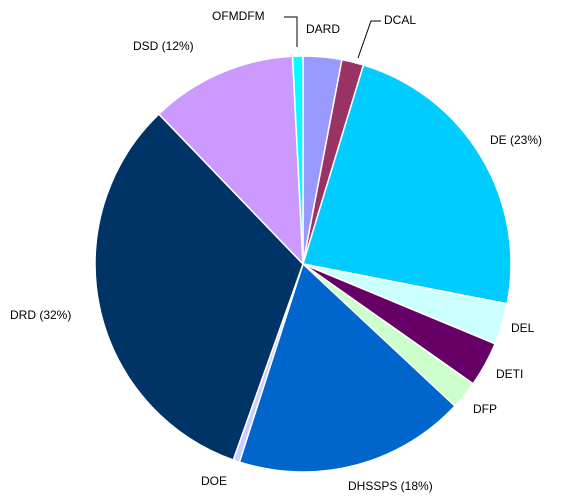  Describe the element at coordinates (516, 140) in the screenshot. I see `slice-label: DE (23%)` at that location.